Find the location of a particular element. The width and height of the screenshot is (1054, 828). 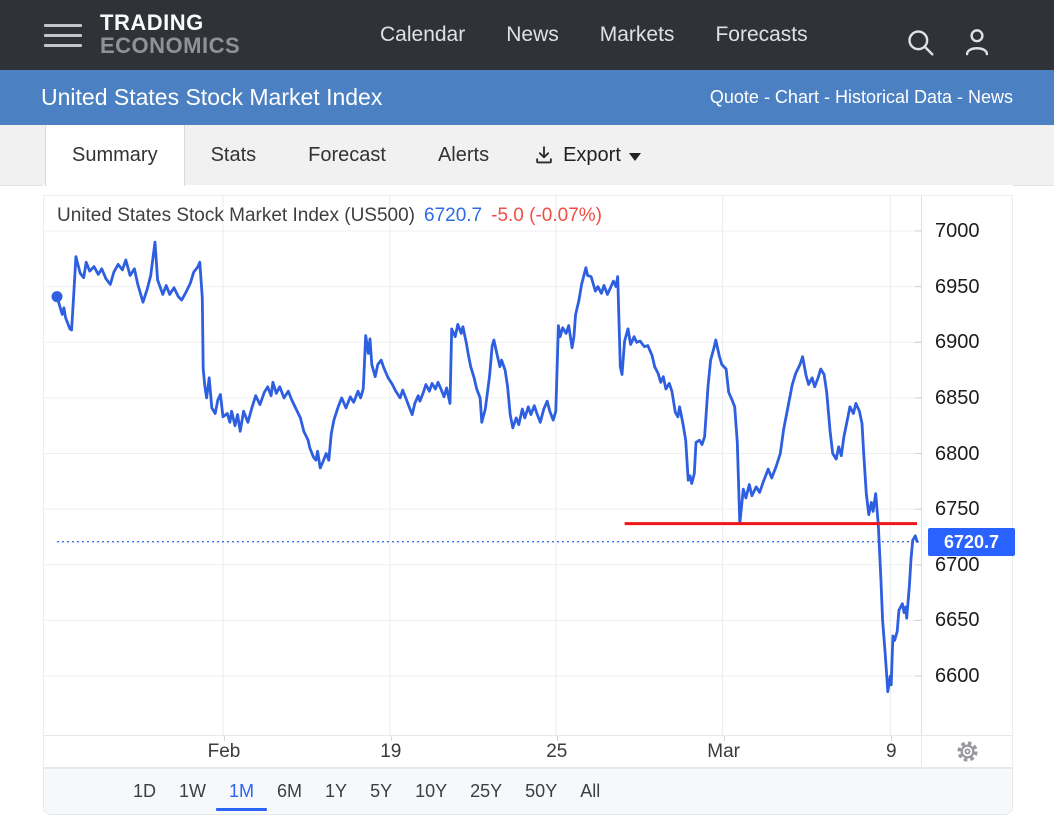

chart-last-value: 6720.7 is located at coordinates (453, 215).